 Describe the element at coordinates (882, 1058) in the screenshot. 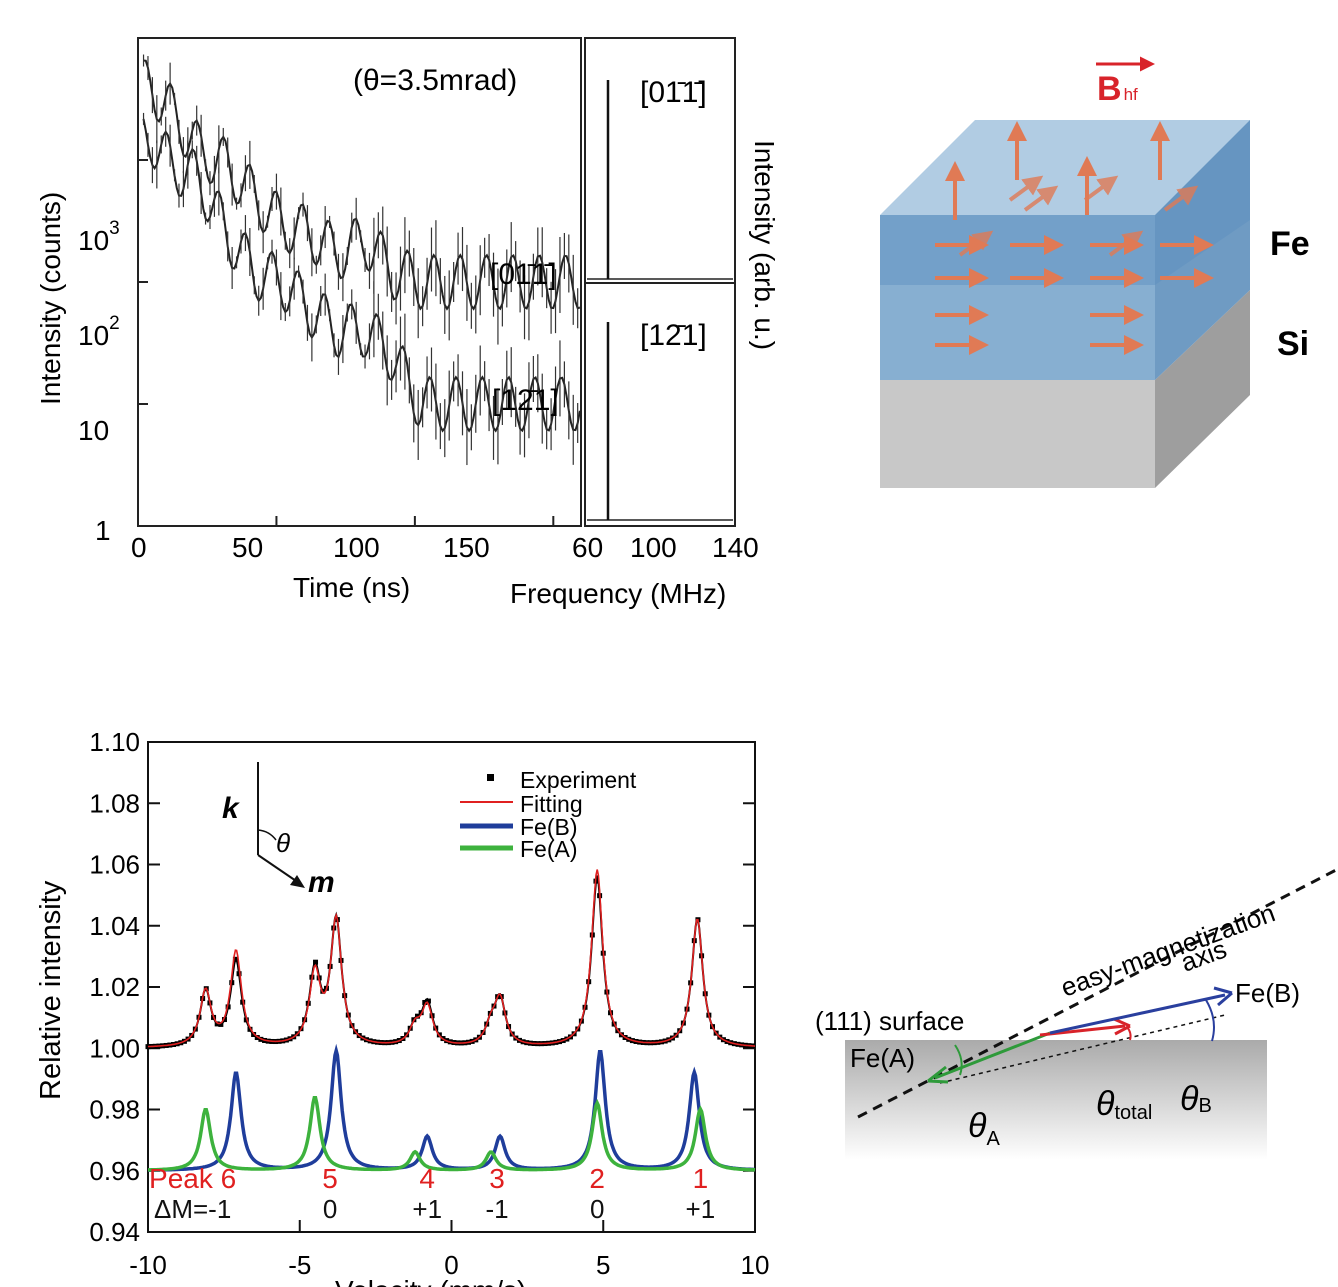

I see `fe-a-label: Fe(A)` at that location.